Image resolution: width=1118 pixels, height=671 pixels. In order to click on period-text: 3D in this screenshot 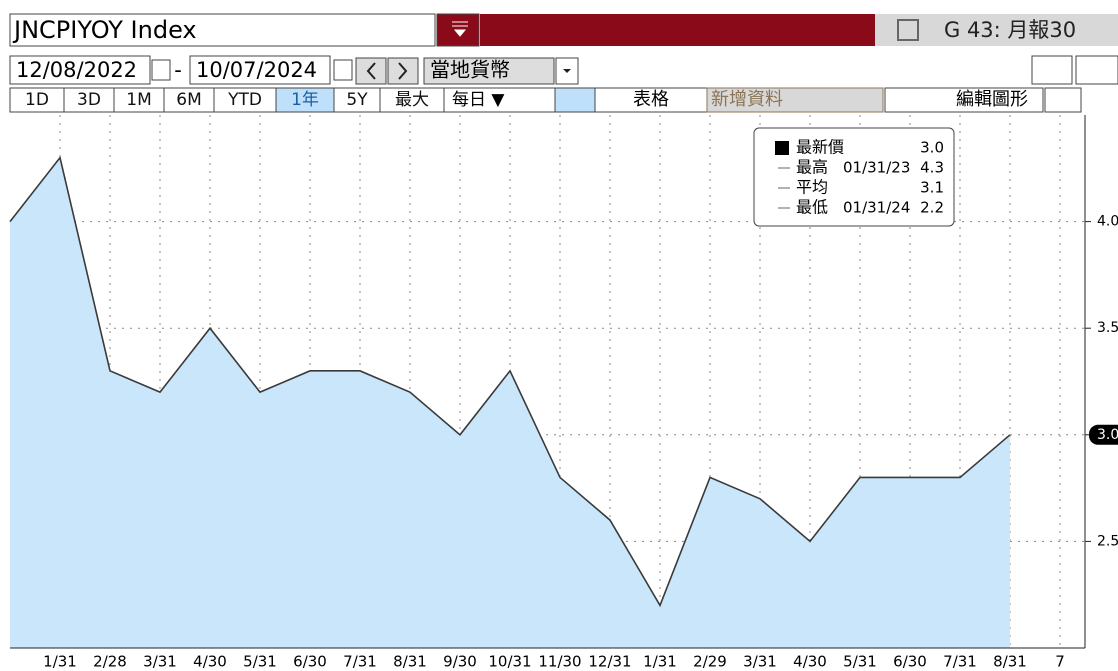, I will do `click(89, 100)`.